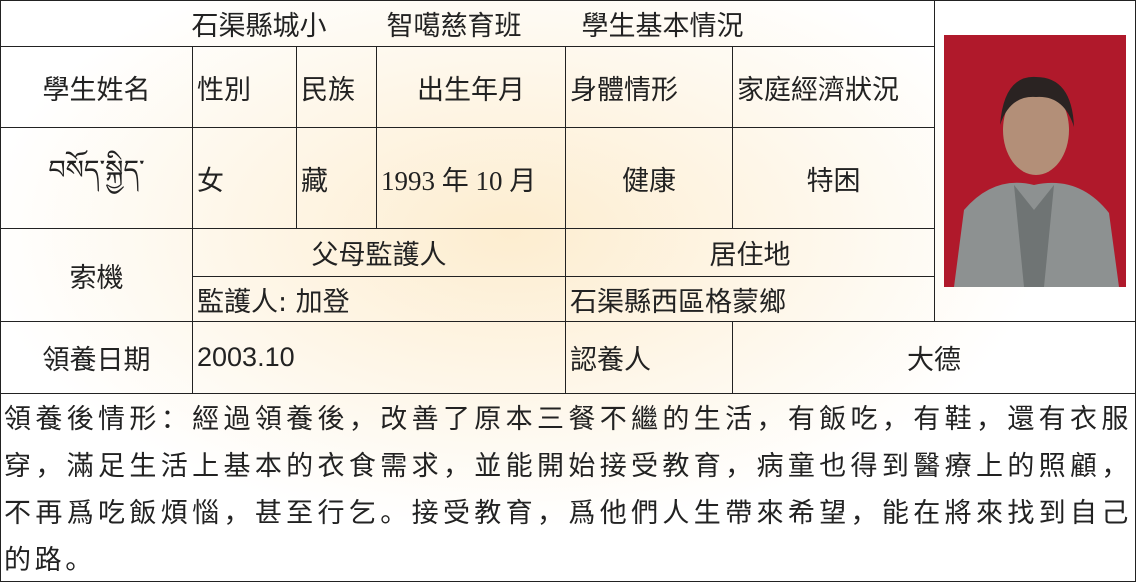  I want to click on sponsor-cell: 大德, so click(934, 357).